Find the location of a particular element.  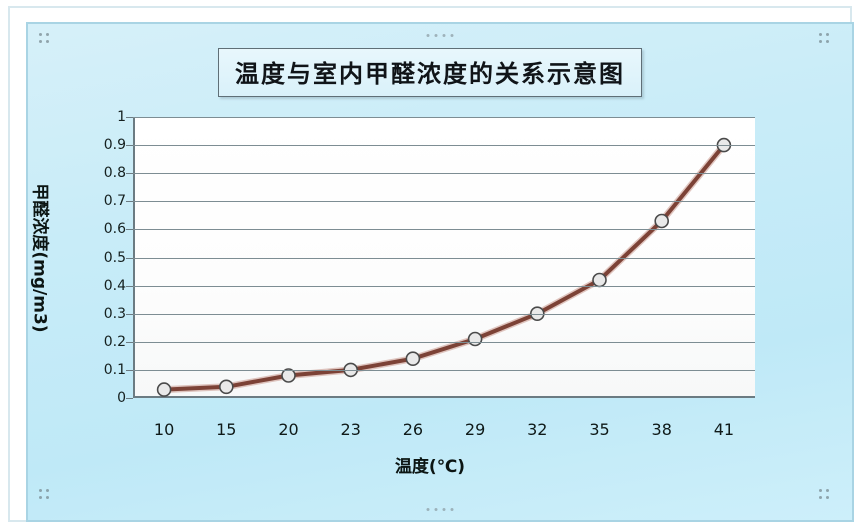

y-axis-tick-label: 0.8 is located at coordinates (114, 173).